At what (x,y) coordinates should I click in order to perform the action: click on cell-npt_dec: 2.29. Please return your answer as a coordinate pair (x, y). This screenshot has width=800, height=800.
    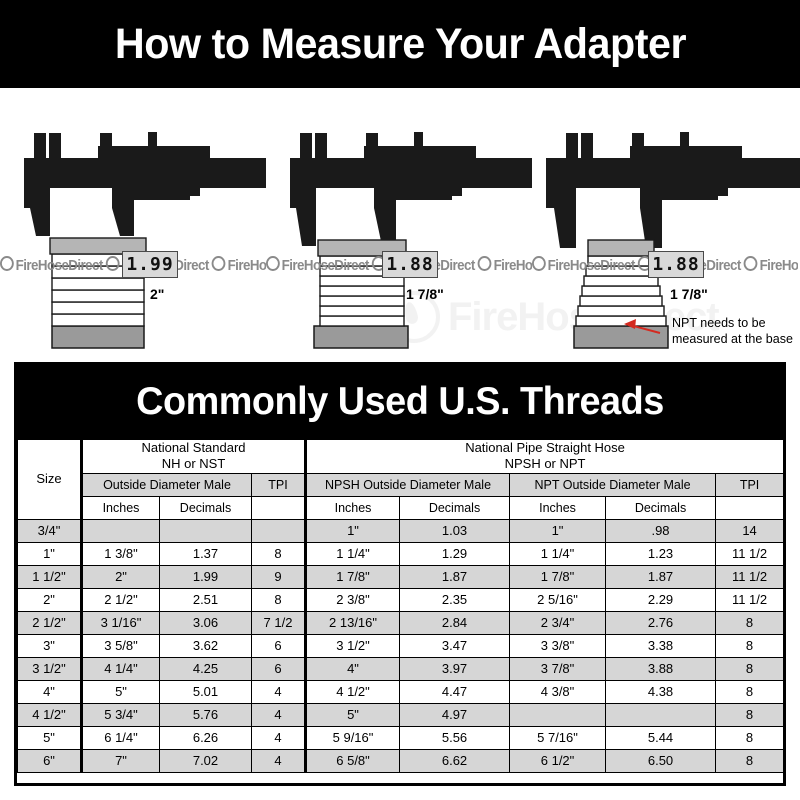
    Looking at the image, I should click on (661, 599).